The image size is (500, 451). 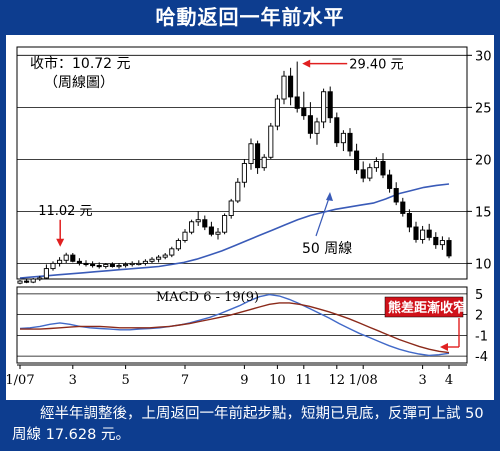 I want to click on x-tick-label: 1/08, so click(x=363, y=380).